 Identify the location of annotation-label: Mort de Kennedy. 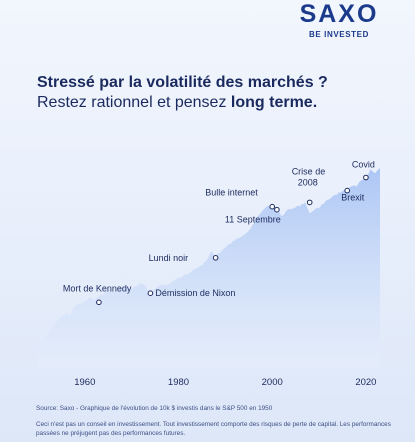
(97, 288).